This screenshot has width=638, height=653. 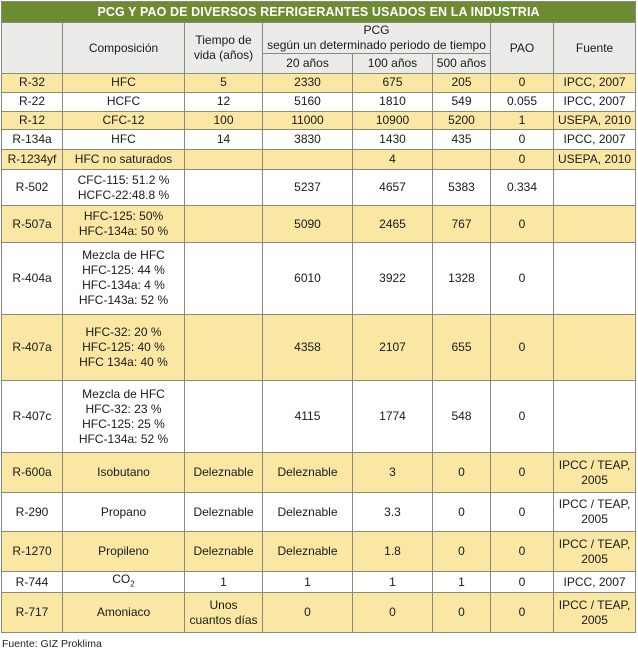 I want to click on cell-ref: R-717, so click(x=32, y=612).